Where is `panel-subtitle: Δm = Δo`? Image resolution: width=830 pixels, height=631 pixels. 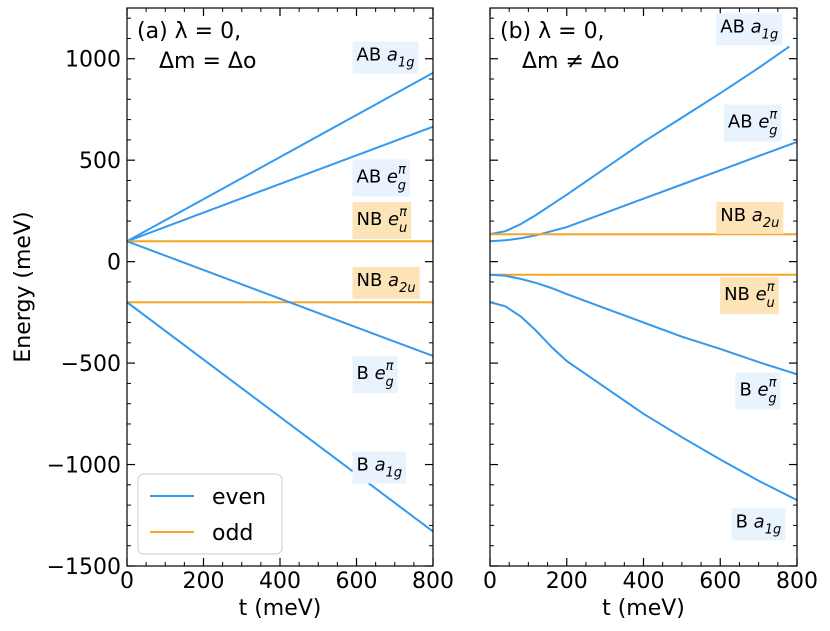
panel-subtitle: Δm = Δo is located at coordinates (207, 61).